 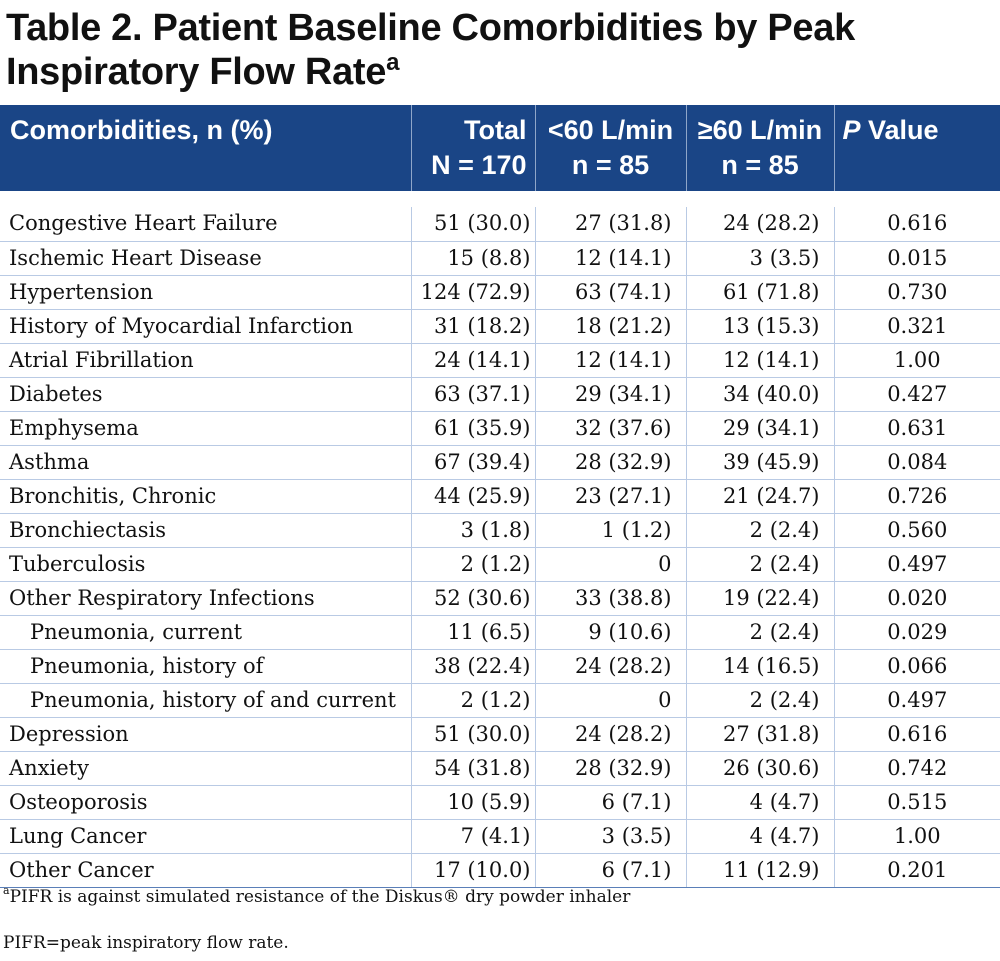 What do you see at coordinates (205, 428) in the screenshot?
I see `comorbidity-label: Emphysema` at bounding box center [205, 428].